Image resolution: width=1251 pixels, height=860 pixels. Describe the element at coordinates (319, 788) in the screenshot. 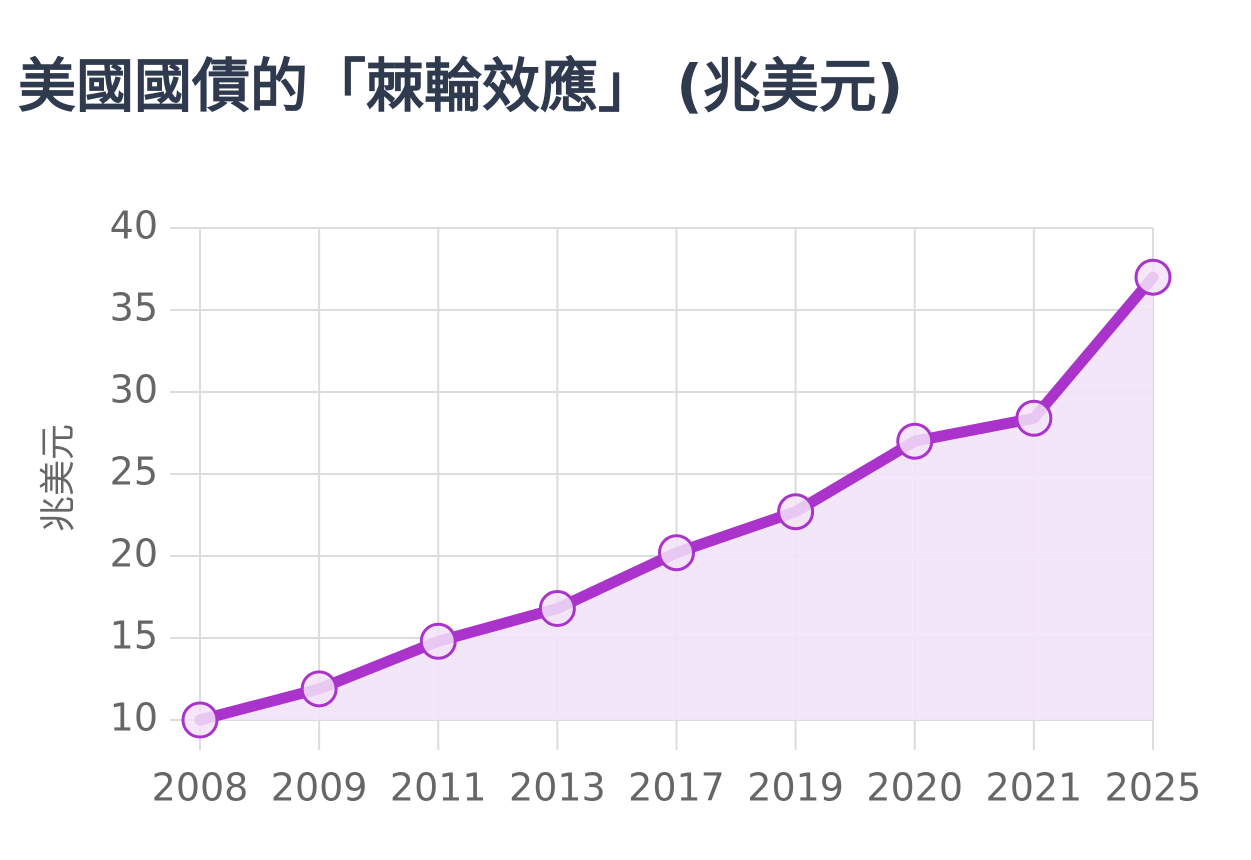

I see `x-tick-label: 2009` at that location.